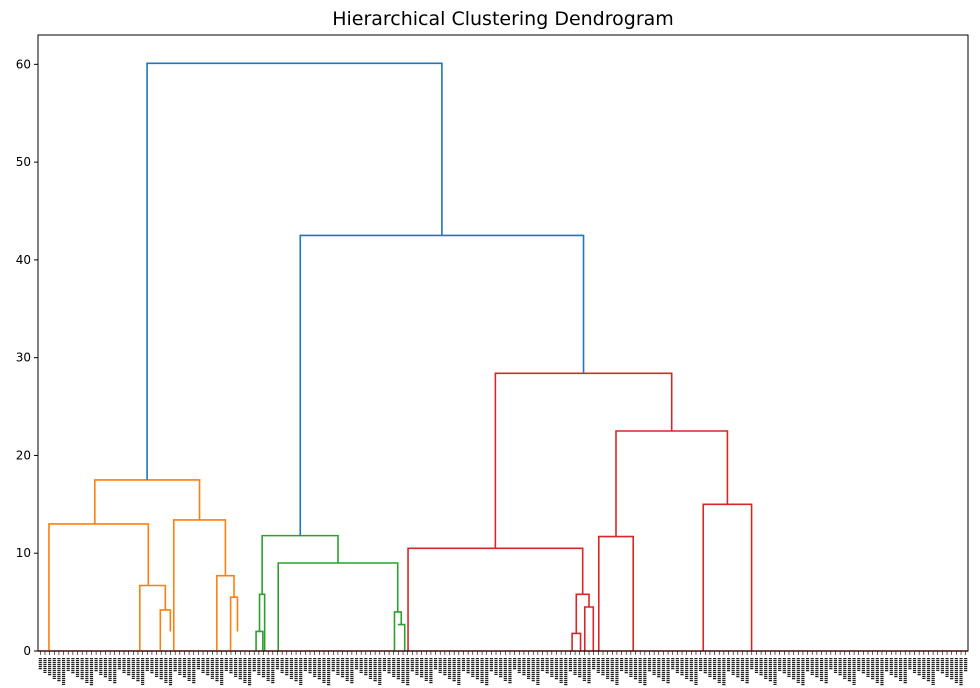 The height and width of the screenshot is (688, 980). What do you see at coordinates (503, 668) in the screenshot?
I see `leaf-labels` at bounding box center [503, 668].